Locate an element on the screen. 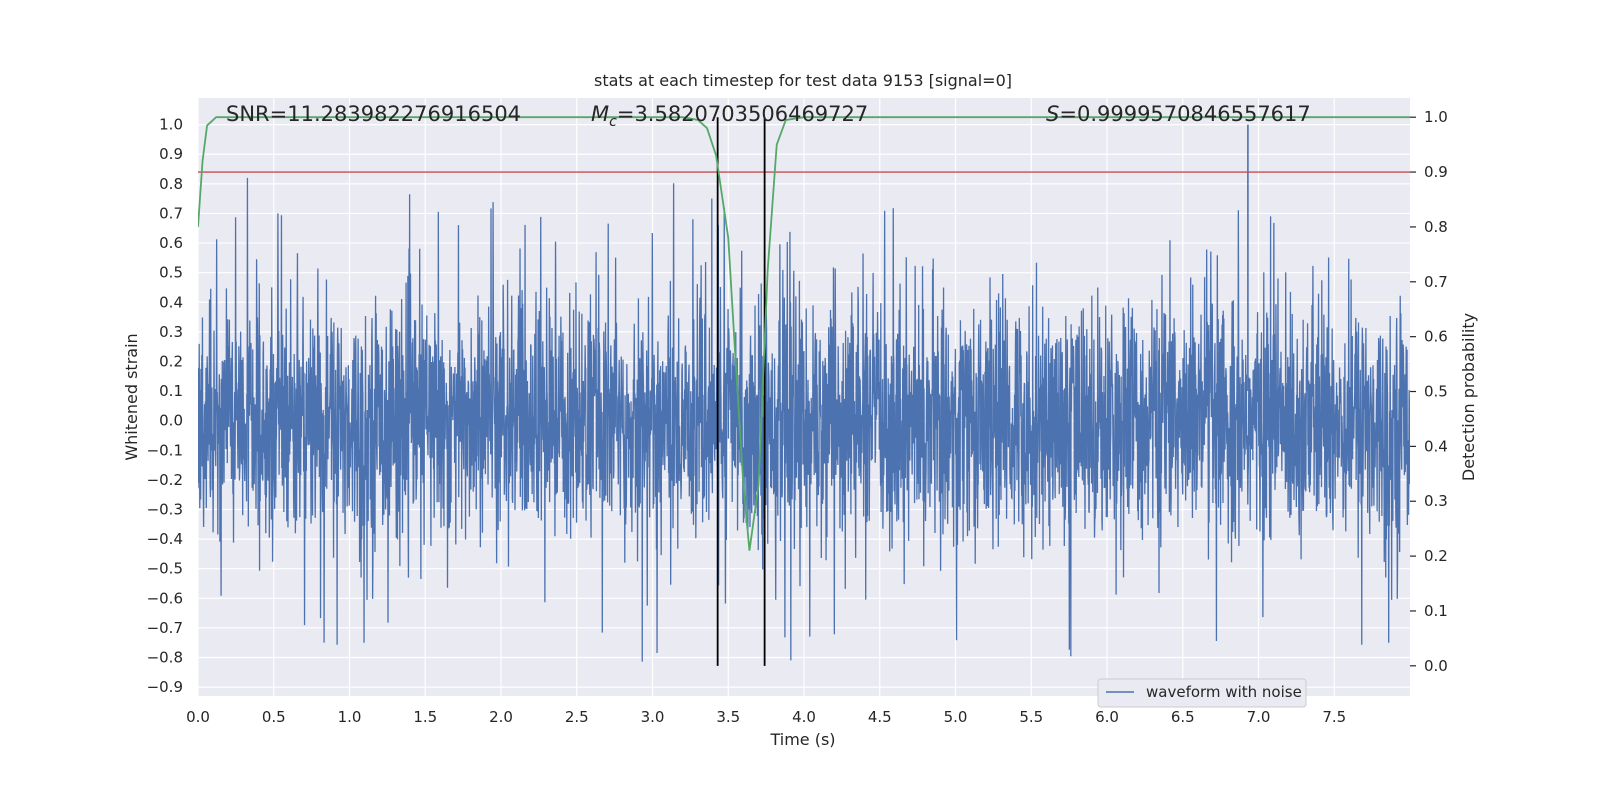  x-tick-label: 2.5 is located at coordinates (577, 717).